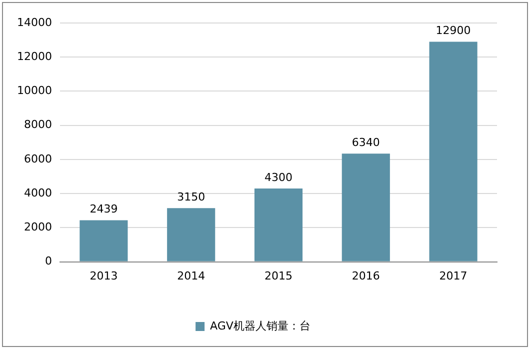  What do you see at coordinates (38, 125) in the screenshot?
I see `y-tick-label: 8000` at bounding box center [38, 125].